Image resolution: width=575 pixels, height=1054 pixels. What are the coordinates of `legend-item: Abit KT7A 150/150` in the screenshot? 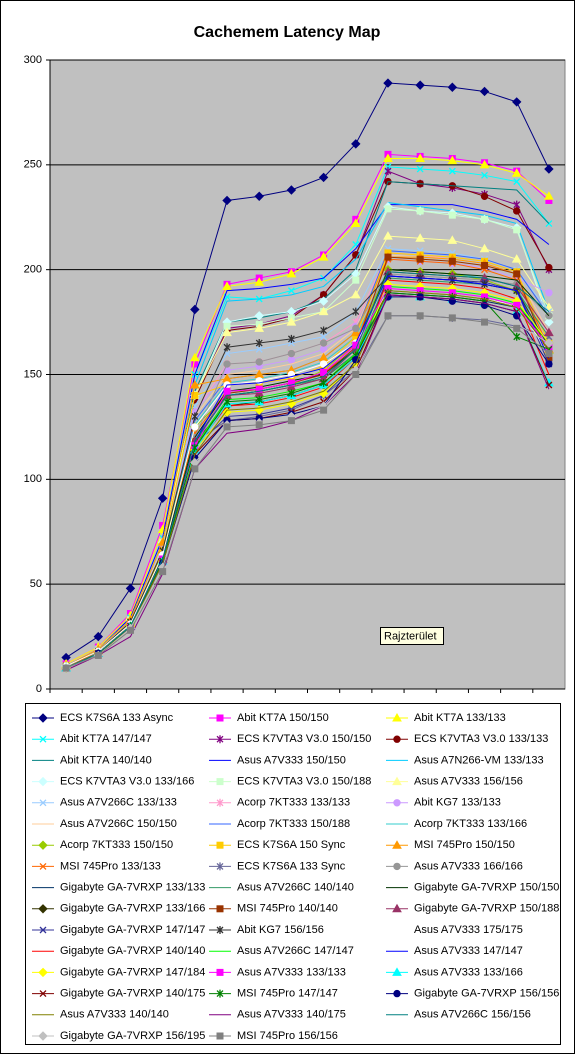 It's located at (269, 718).